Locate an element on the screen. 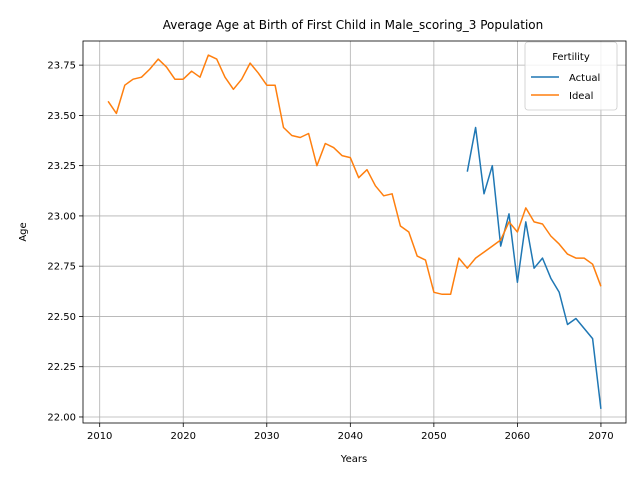 This screenshot has height=480, width=640. y-tick-label: 23.50 is located at coordinates (61, 116).